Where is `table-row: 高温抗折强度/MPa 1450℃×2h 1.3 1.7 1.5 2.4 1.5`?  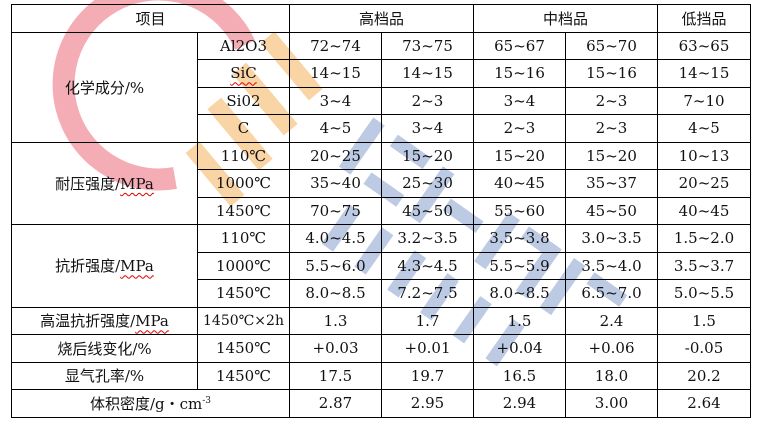 table-row: 高温抗折强度/MPa 1450℃×2h 1.3 1.7 1.5 2.4 1.5 is located at coordinates (381, 320).